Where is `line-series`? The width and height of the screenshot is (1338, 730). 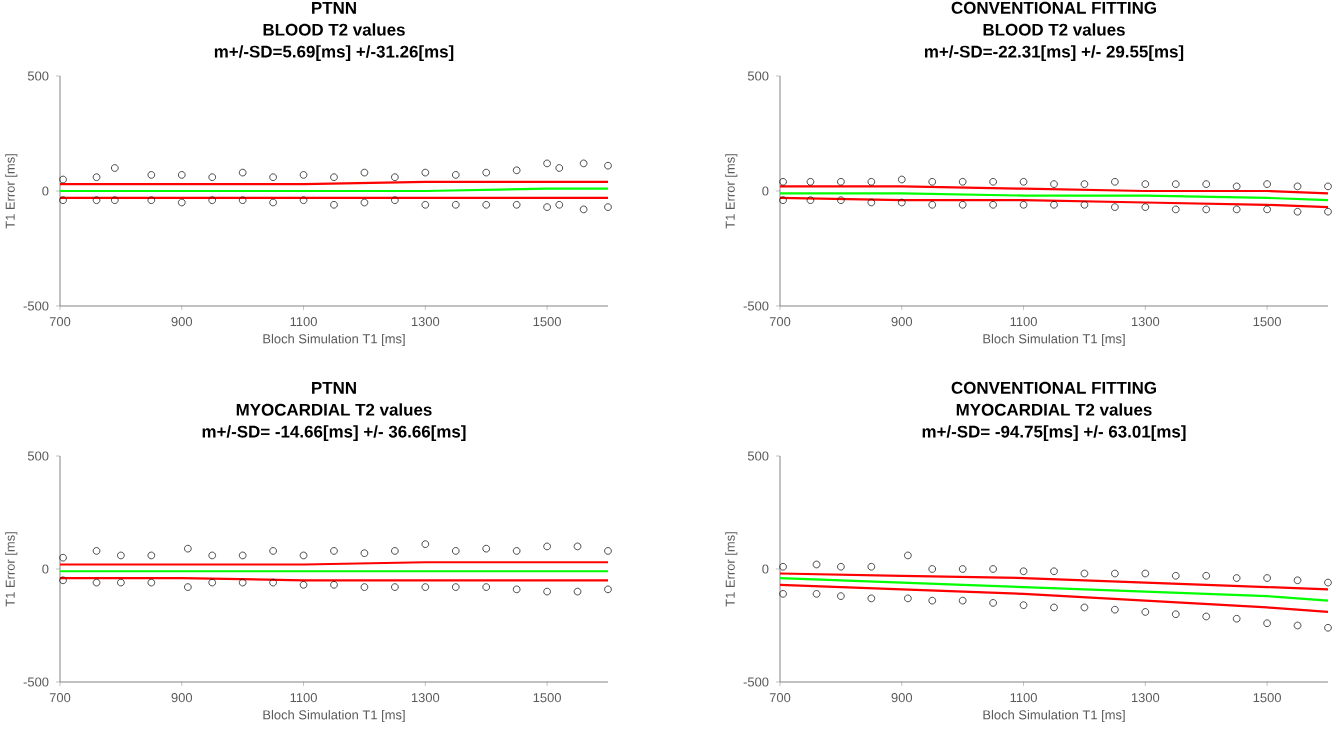
line-series is located at coordinates (1054, 581).